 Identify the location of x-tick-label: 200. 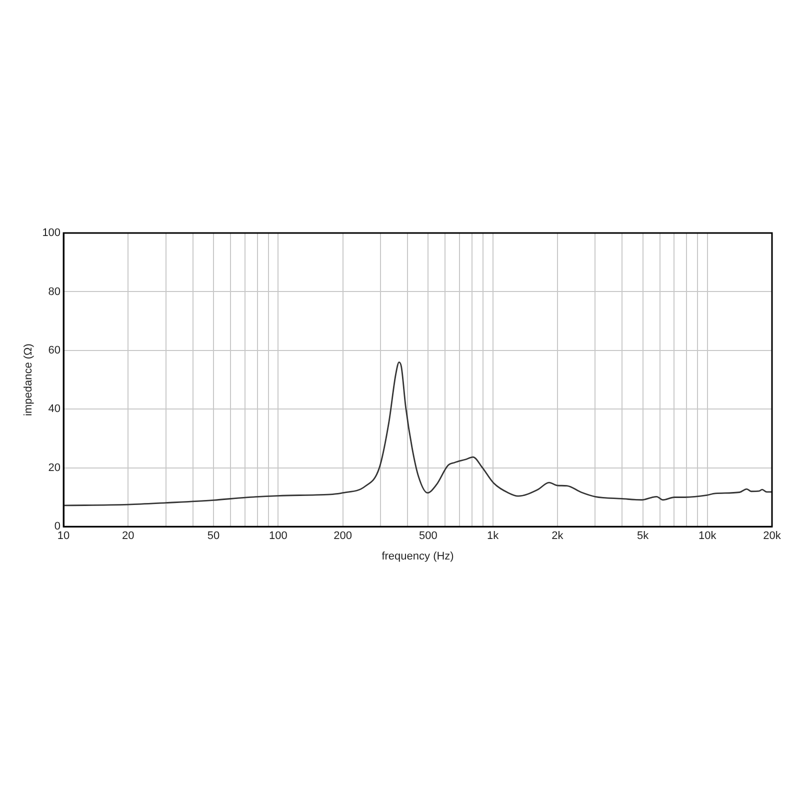
(343, 536).